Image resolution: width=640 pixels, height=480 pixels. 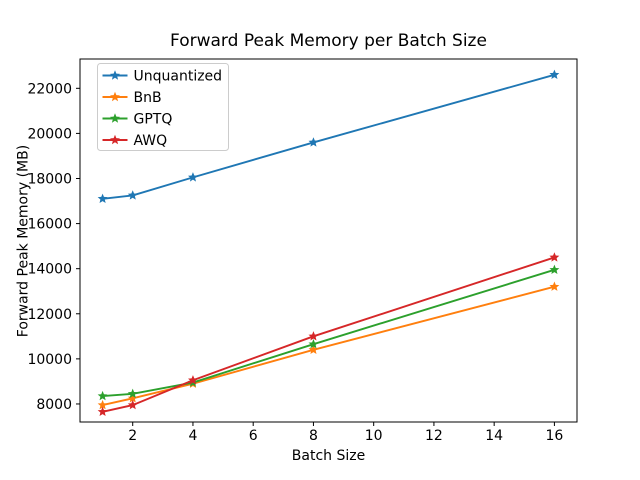 I want to click on y-tick-label: 8000, so click(x=54, y=405).